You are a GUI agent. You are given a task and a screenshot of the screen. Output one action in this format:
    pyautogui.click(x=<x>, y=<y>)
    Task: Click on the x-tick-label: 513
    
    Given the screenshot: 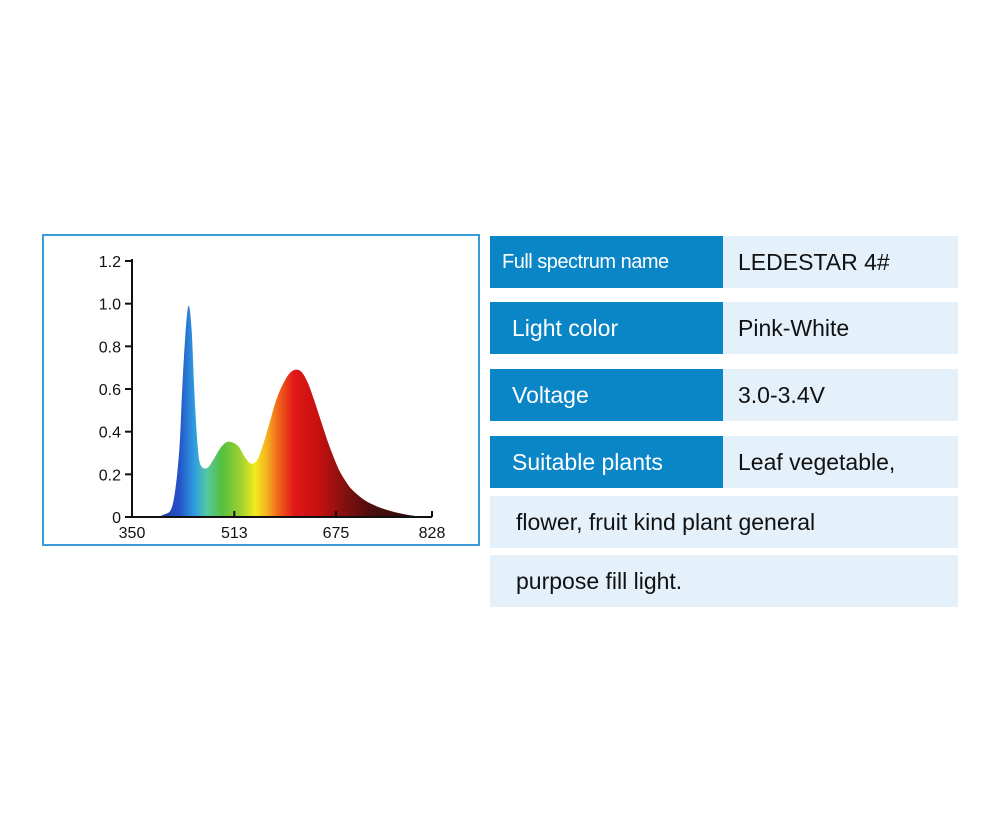 What is the action you would take?
    pyautogui.click(x=234, y=533)
    